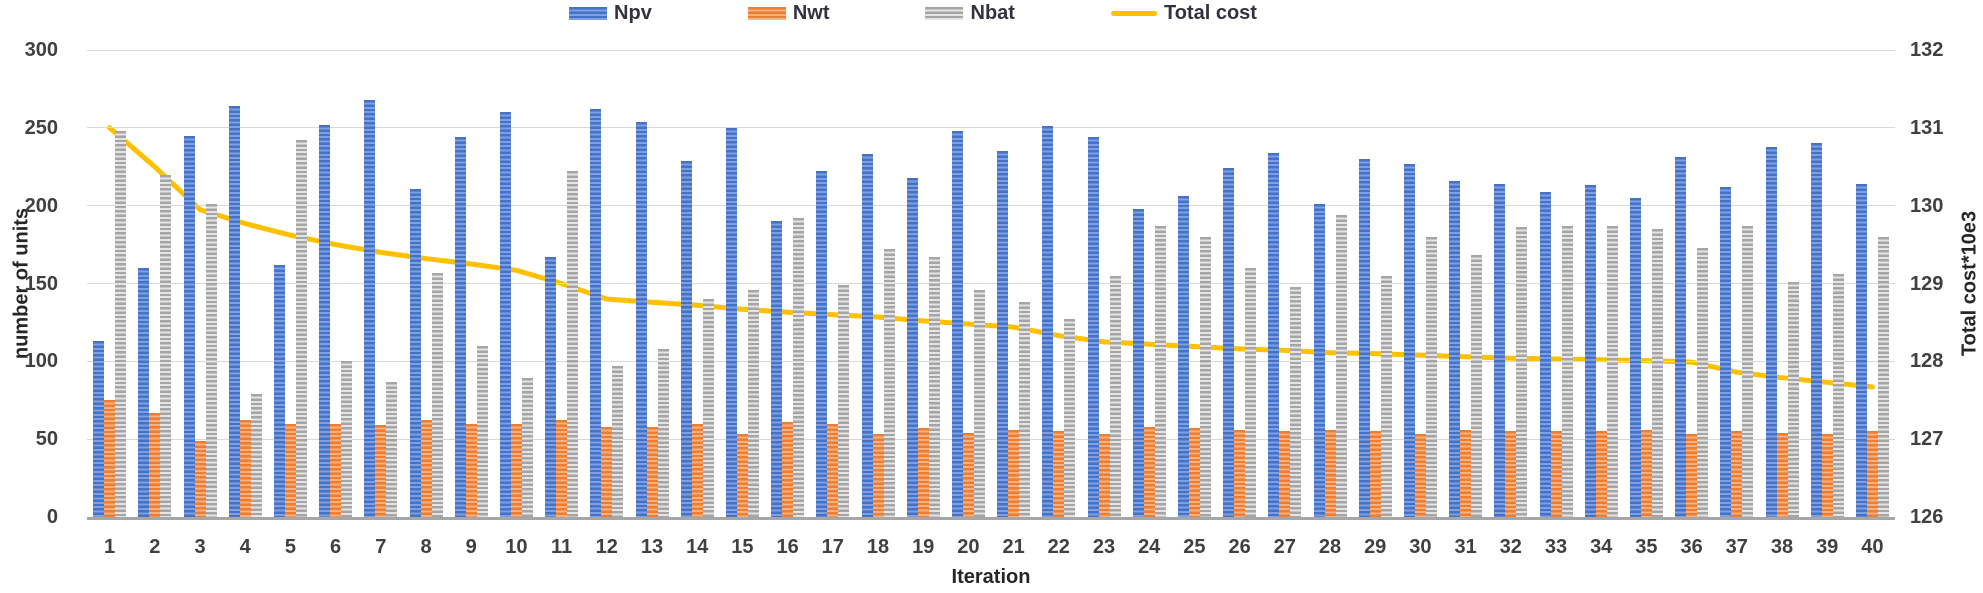 The image size is (1983, 593). What do you see at coordinates (41, 50) in the screenshot?
I see `left-axis-tick: 300` at bounding box center [41, 50].